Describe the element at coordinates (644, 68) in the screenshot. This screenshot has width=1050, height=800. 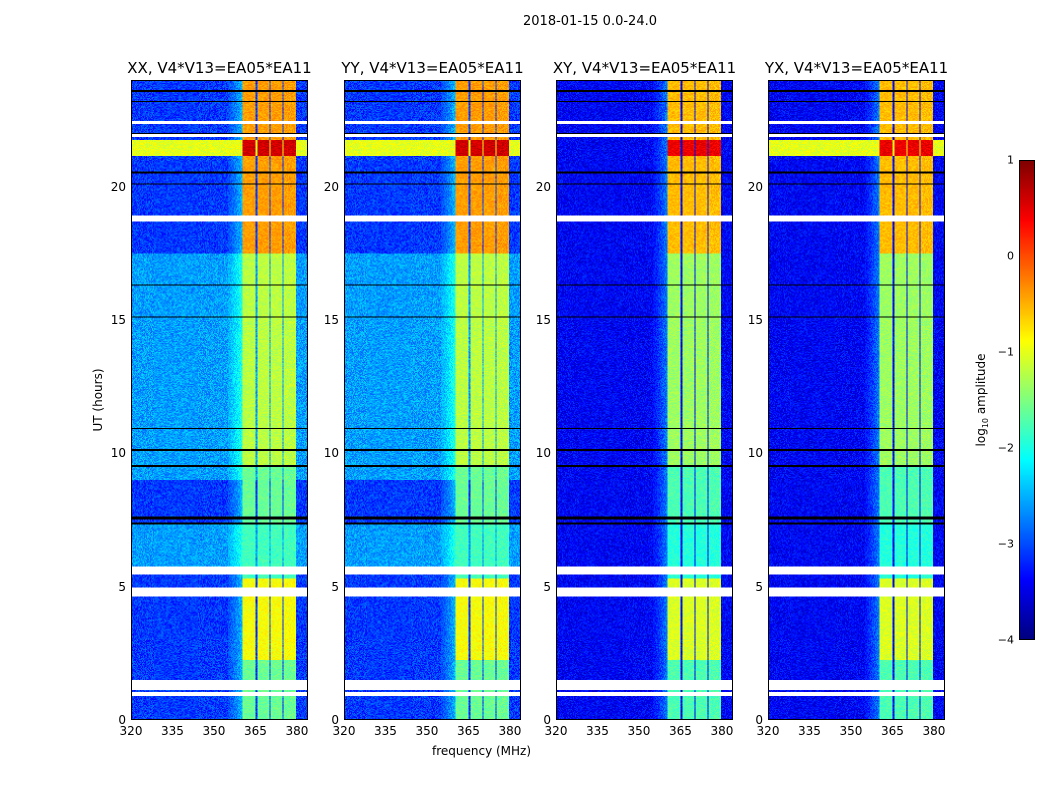
I see `panel-title: XY, V4*V13=EA05*EA11` at that location.